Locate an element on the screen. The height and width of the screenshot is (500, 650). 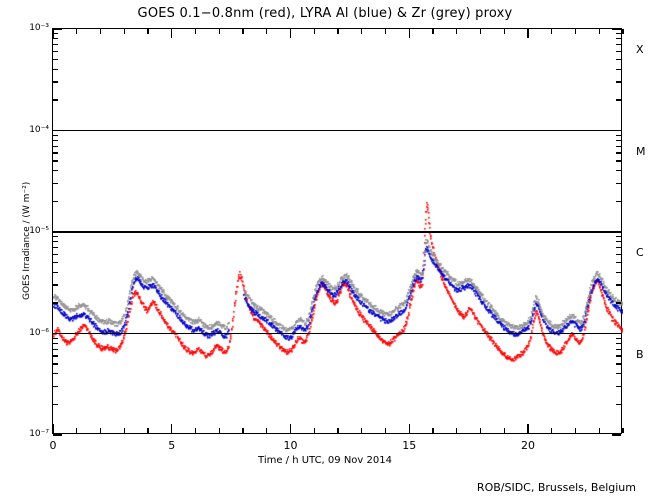
flare-class-label-c: C is located at coordinates (640, 253).